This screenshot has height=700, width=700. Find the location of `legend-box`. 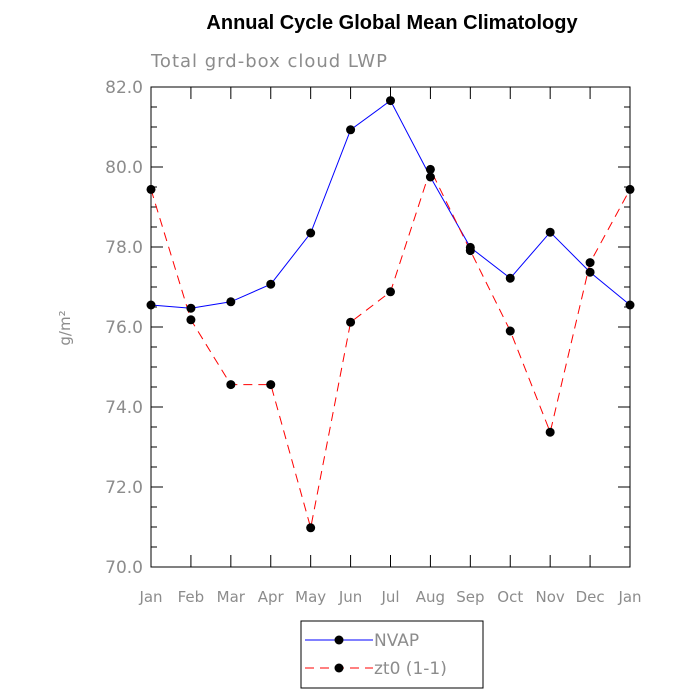

legend-box is located at coordinates (392, 654).